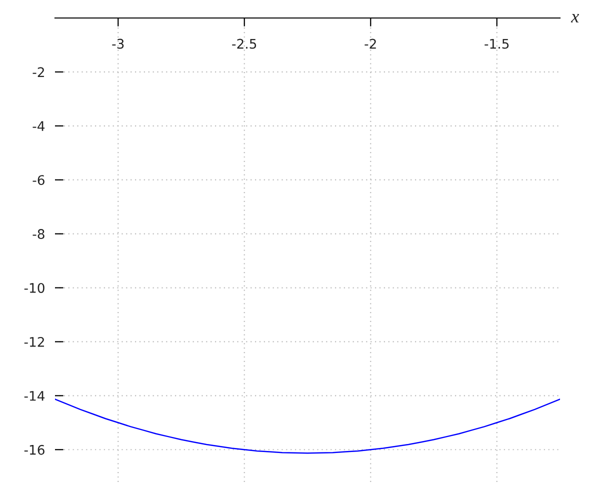 This screenshot has width=600, height=500. What do you see at coordinates (38, 126) in the screenshot?
I see `y-tick-label: -4` at bounding box center [38, 126].